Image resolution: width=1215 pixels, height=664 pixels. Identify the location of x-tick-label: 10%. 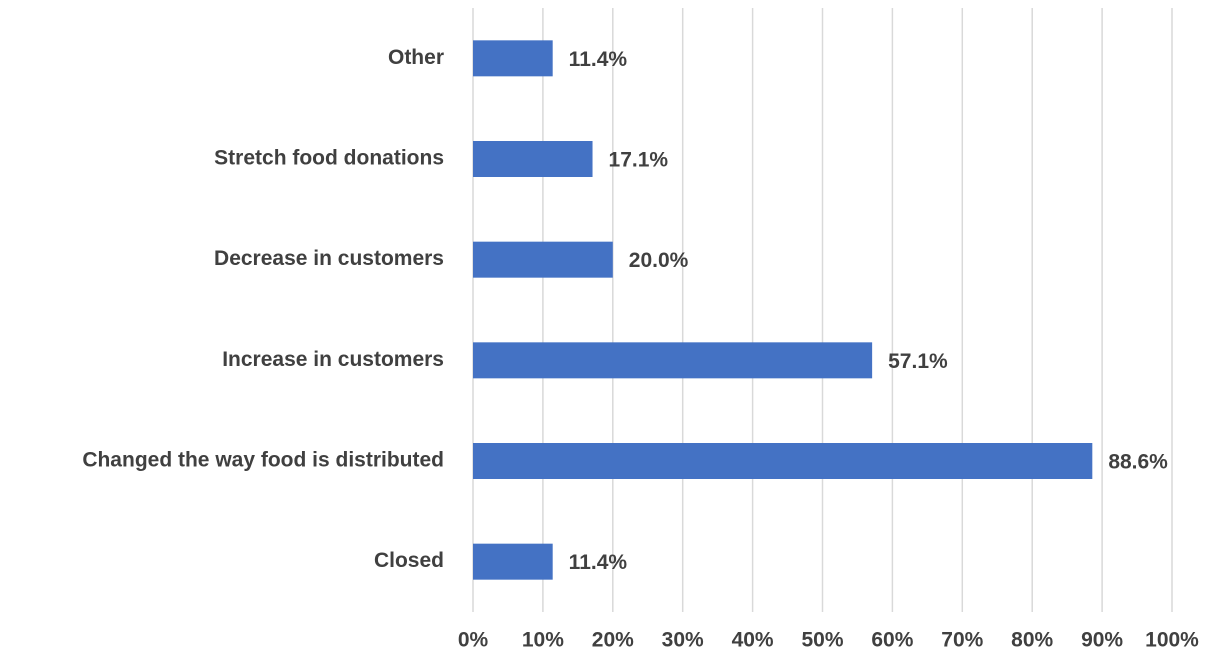
(543, 640).